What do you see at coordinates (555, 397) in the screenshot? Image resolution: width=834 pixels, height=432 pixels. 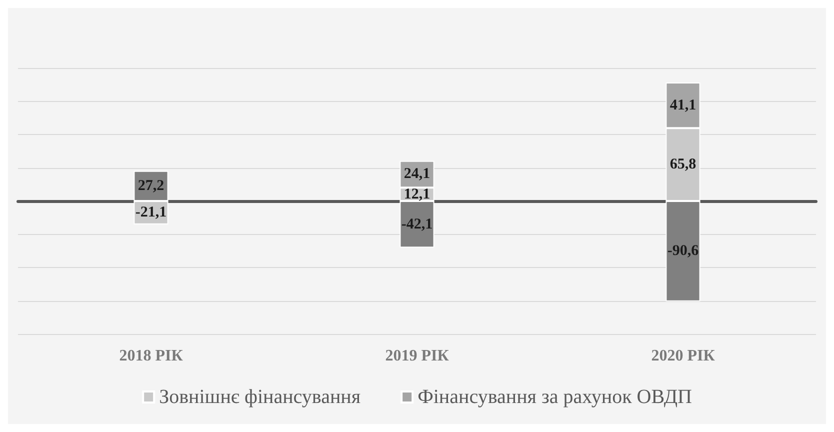 I see `legend-label: Фінансування за рахунок ОВДП` at bounding box center [555, 397].